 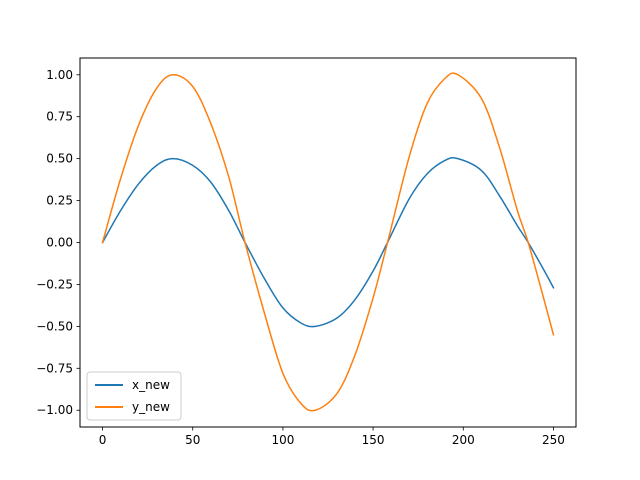 I want to click on y-tick-label: 1.00, so click(x=59, y=75).